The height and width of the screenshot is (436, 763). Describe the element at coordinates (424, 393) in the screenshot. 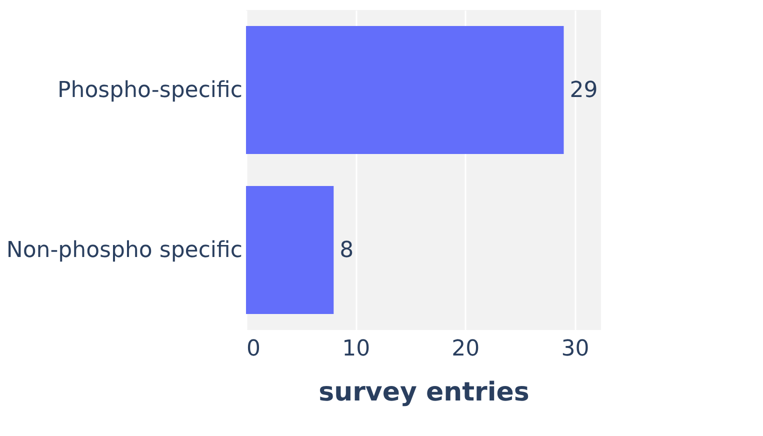

I see `x-axis-title: survey entries` at that location.